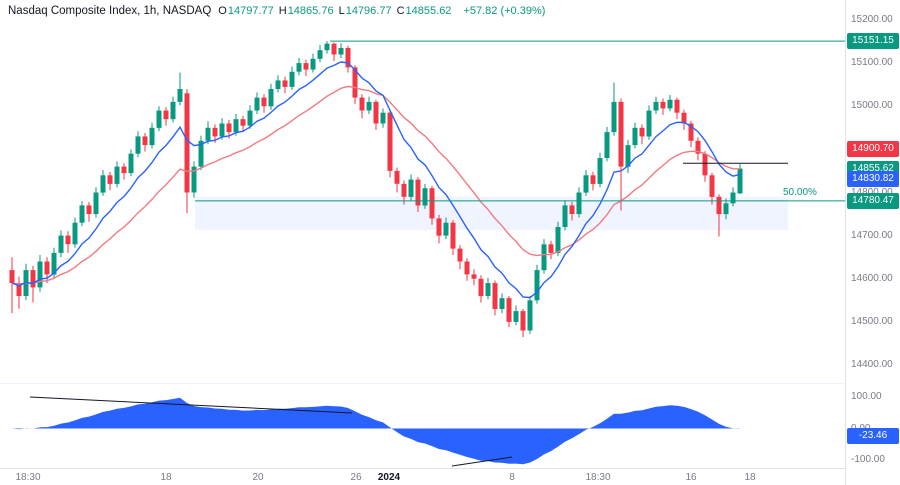  What do you see at coordinates (800, 192) in the screenshot?
I see `fib-50-label: 50.00%` at bounding box center [800, 192].